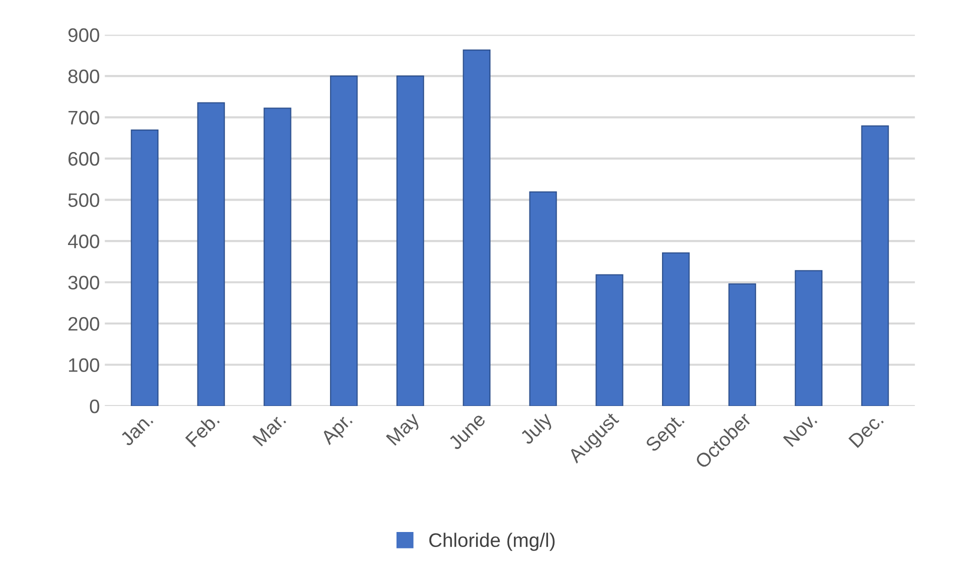 The width and height of the screenshot is (953, 580). What do you see at coordinates (269, 429) in the screenshot?
I see `x-tick-label: Mar.` at bounding box center [269, 429].